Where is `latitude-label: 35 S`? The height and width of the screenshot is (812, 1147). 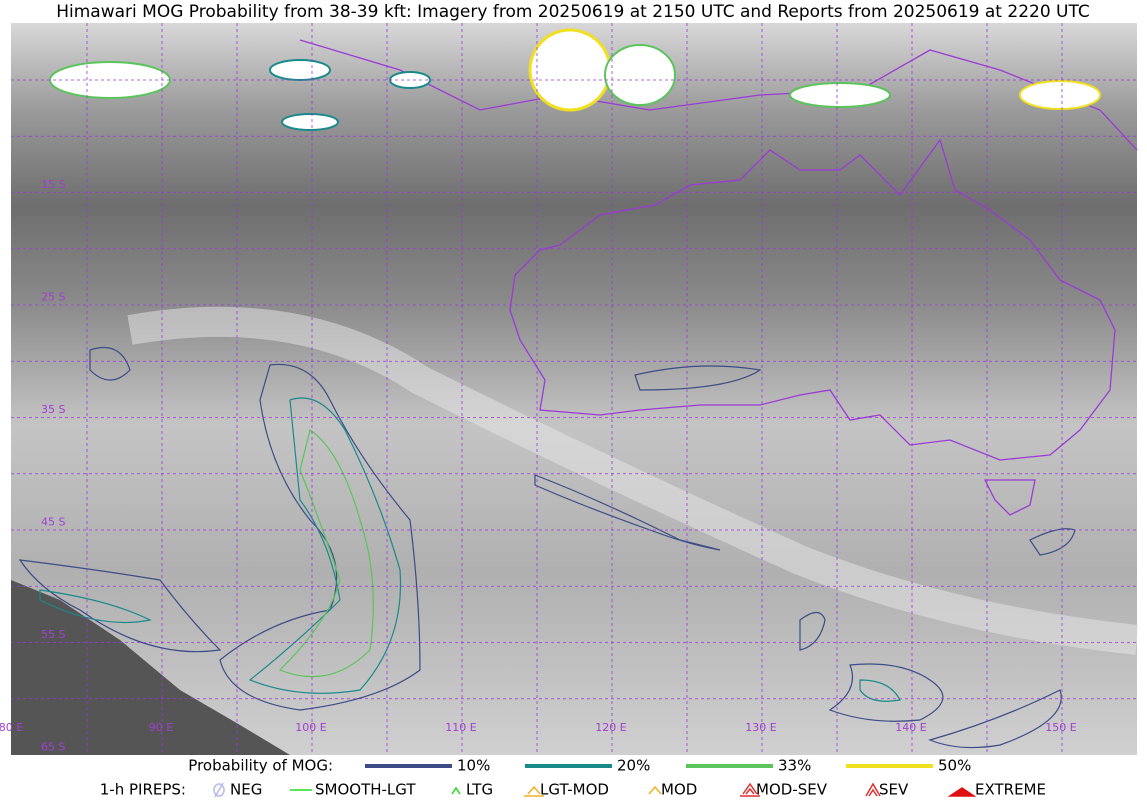 latitude-label: 35 S is located at coordinates (53, 409).